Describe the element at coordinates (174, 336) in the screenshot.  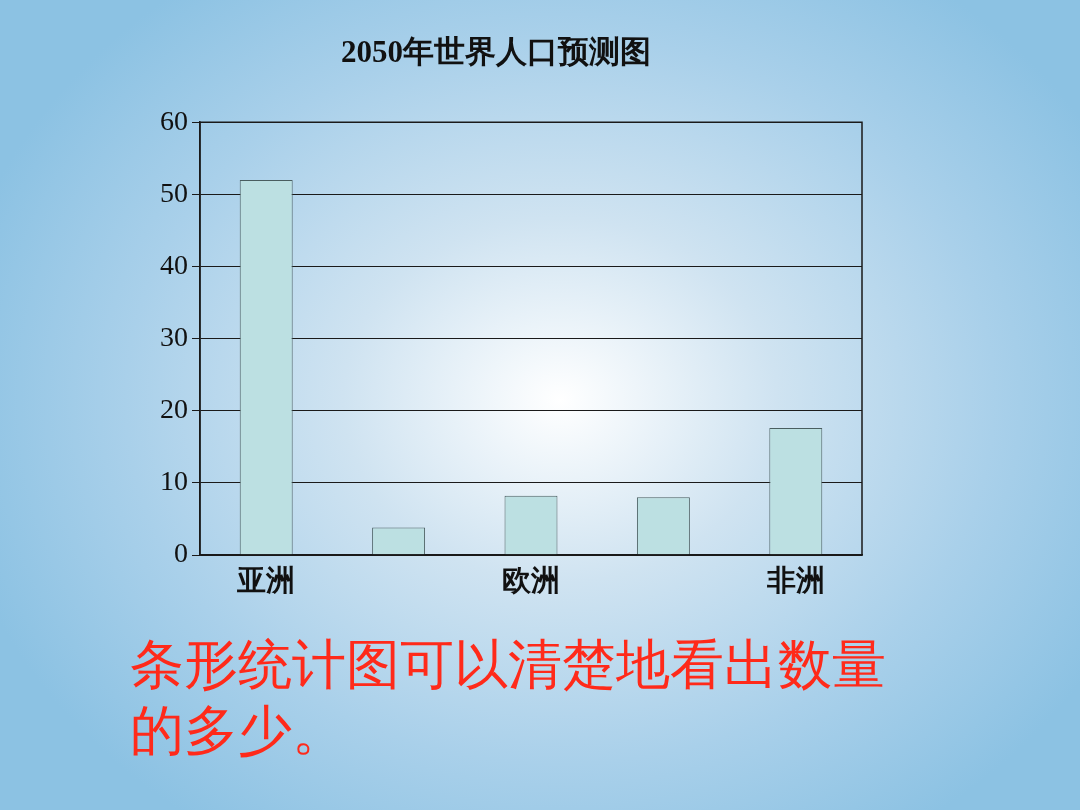
I see `y-tick-label: 30` at that location.